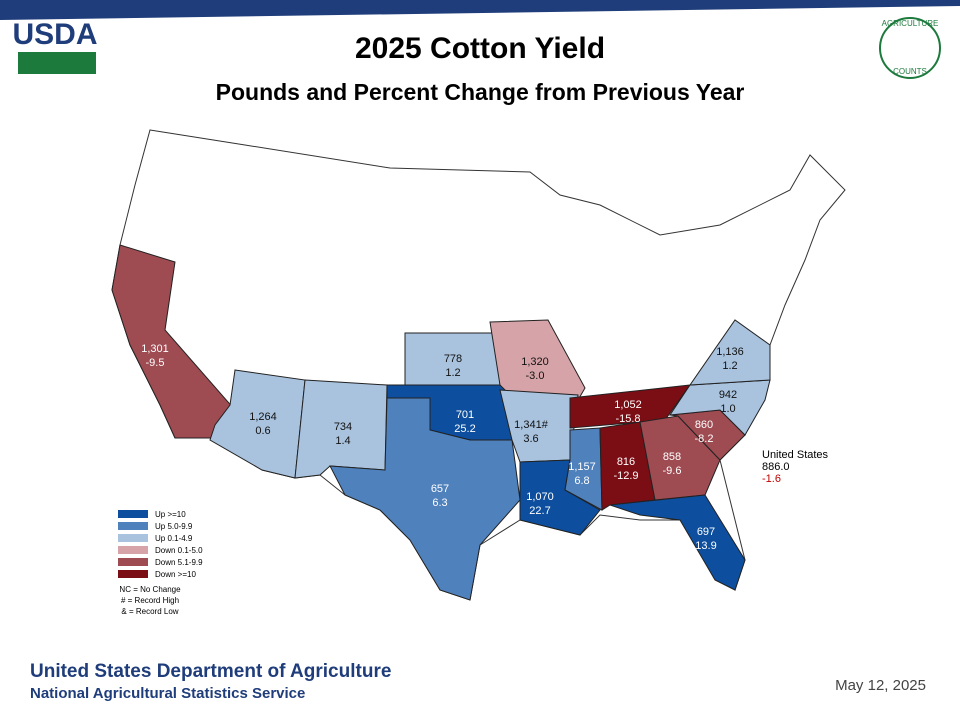 This screenshot has width=960, height=720. Describe the element at coordinates (626, 462) in the screenshot. I see `state-yield: 816` at that location.